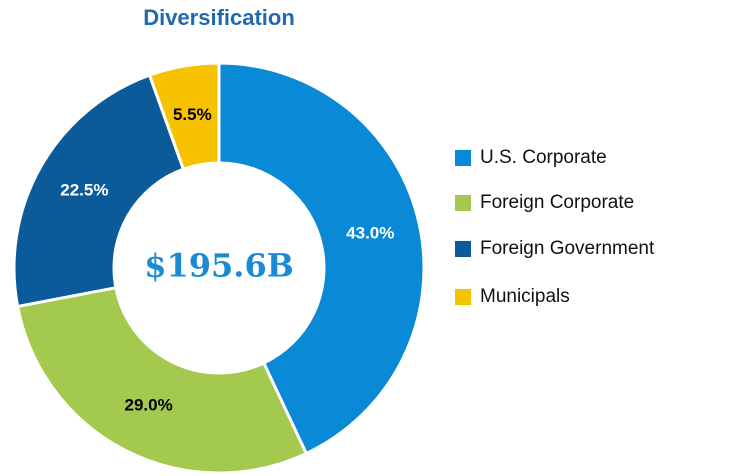 This screenshot has width=731, height=476. I want to click on slice-label: 43.0%, so click(370, 233).